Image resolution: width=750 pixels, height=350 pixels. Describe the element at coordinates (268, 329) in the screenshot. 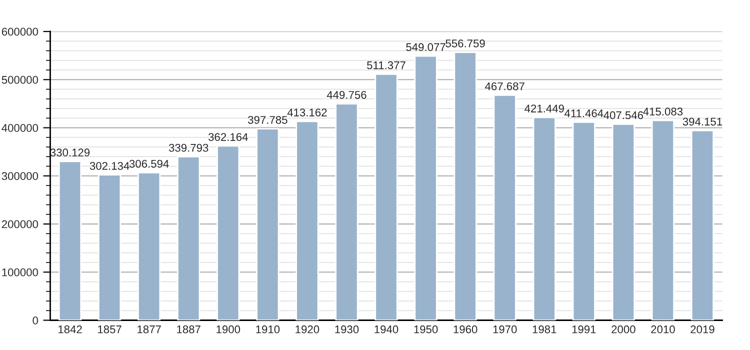

I see `x-tick-label: 1910` at that location.